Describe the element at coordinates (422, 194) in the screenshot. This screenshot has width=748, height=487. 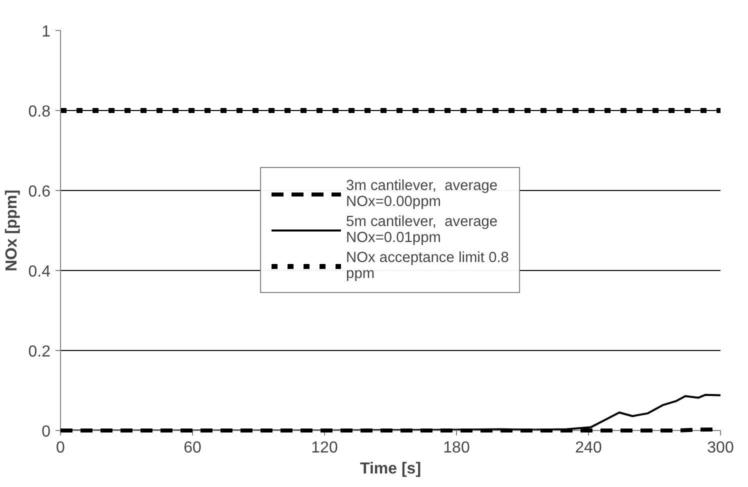
I see `legend-label: 3m cantilever, average NOx=0.00ppm` at that location.